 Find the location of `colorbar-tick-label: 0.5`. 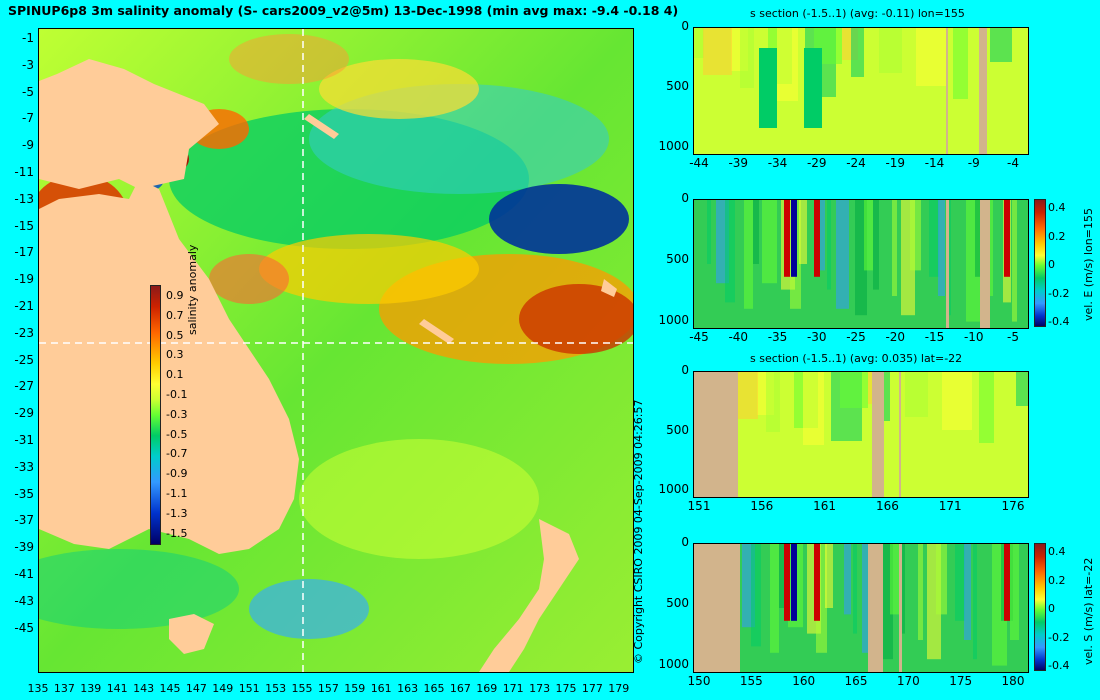

colorbar-tick-label: 0.5 is located at coordinates (175, 335).